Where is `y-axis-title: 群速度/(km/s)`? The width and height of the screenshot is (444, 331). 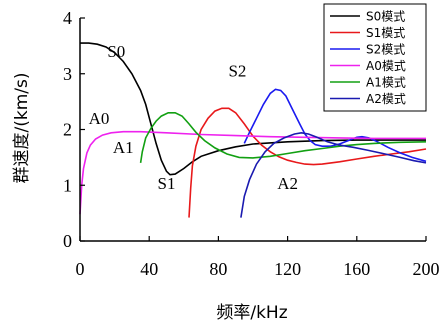
y-axis-title: 群速度/(km/s) is located at coordinates (22, 128).